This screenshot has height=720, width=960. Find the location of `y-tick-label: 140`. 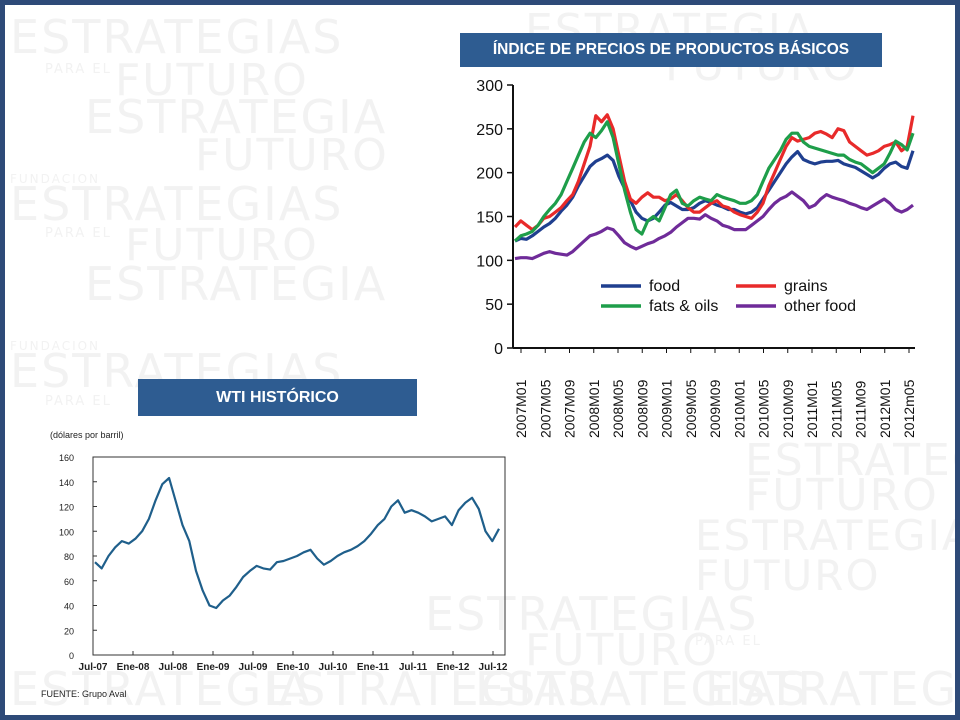

y-tick-label: 140 is located at coordinates (66, 483).